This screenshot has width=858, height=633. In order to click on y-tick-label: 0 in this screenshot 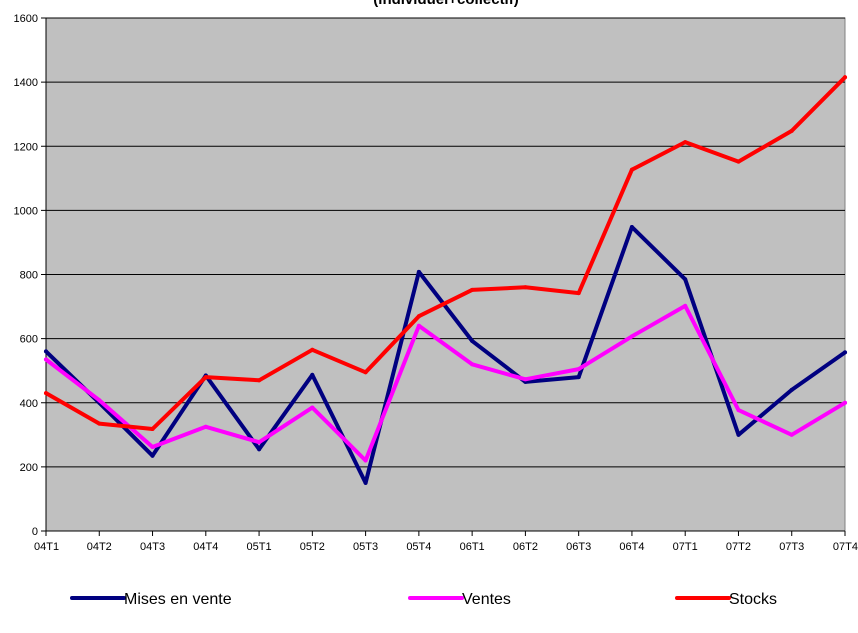, I will do `click(35, 532)`.